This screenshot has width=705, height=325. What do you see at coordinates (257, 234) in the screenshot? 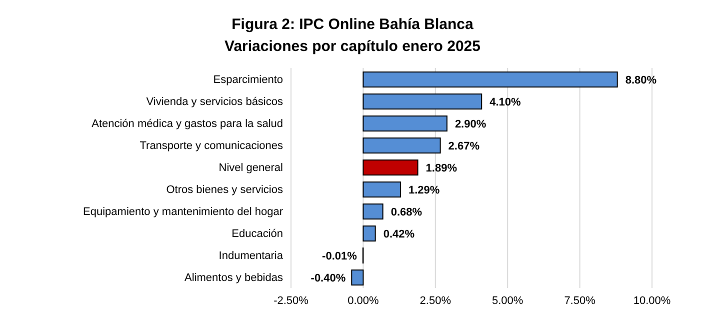
I see `y-tick-label: Educación` at bounding box center [257, 234].